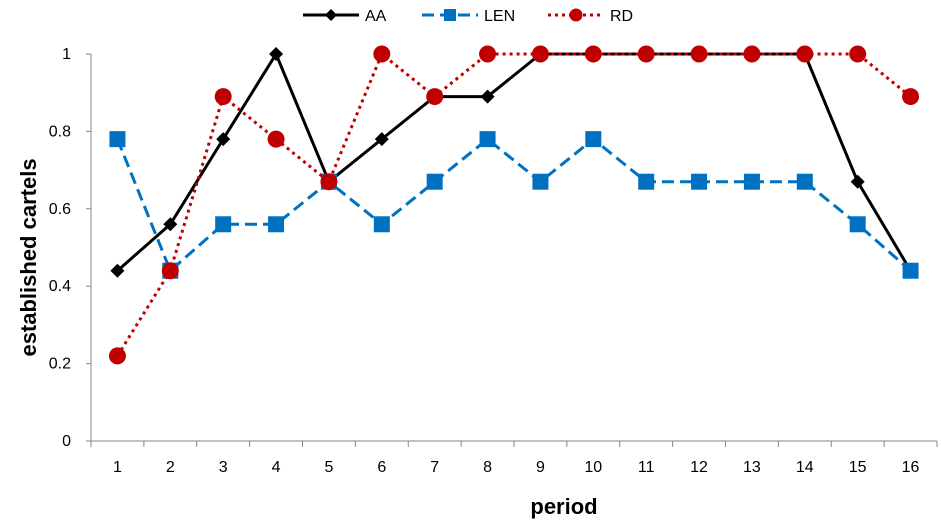 This screenshot has width=941, height=523. I want to click on x-tick-label: 7, so click(434, 467).